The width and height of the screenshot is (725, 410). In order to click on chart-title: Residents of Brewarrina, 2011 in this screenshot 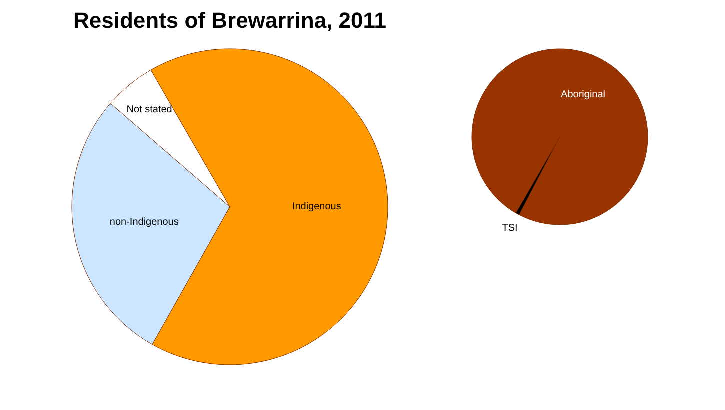, I will do `click(230, 20)`.